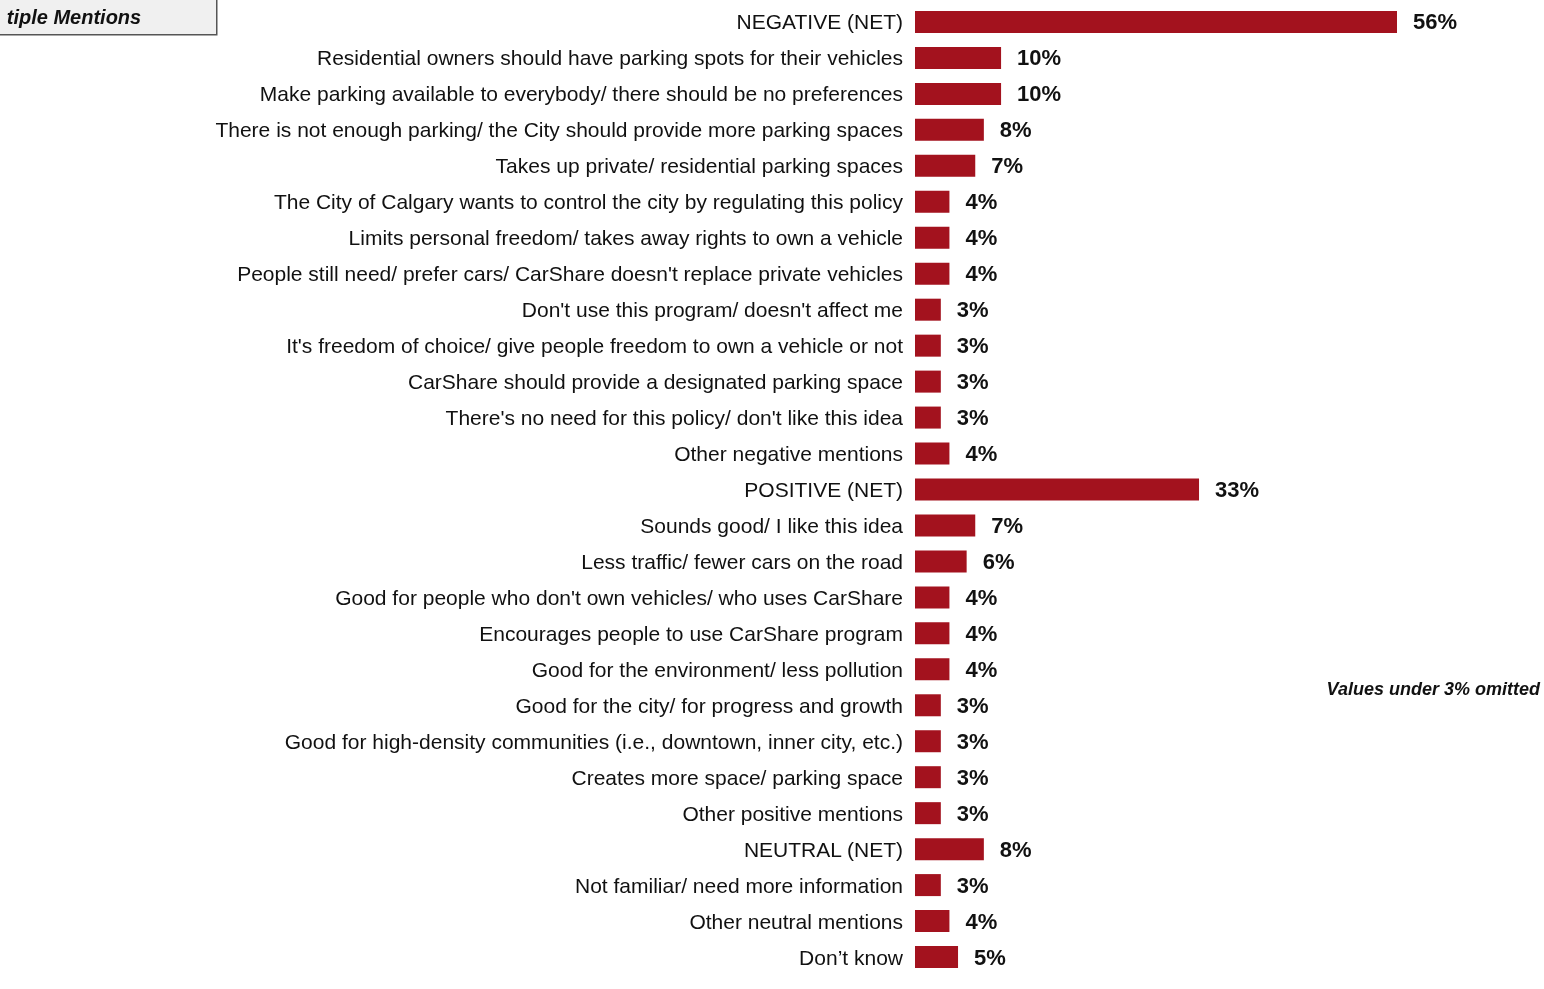 The width and height of the screenshot is (1544, 989). Describe the element at coordinates (788, 454) in the screenshot. I see `y-tick-label: Other negative mentions` at that location.